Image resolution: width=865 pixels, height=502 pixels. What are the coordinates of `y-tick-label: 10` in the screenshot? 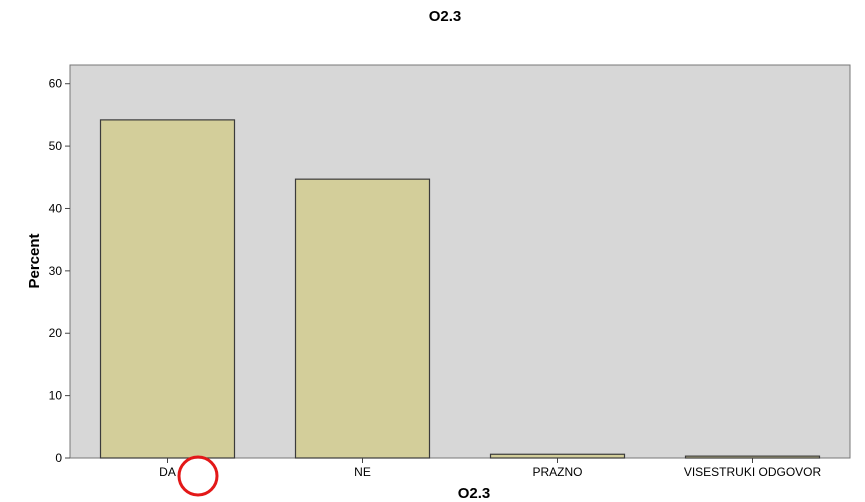 It's located at (56, 396).